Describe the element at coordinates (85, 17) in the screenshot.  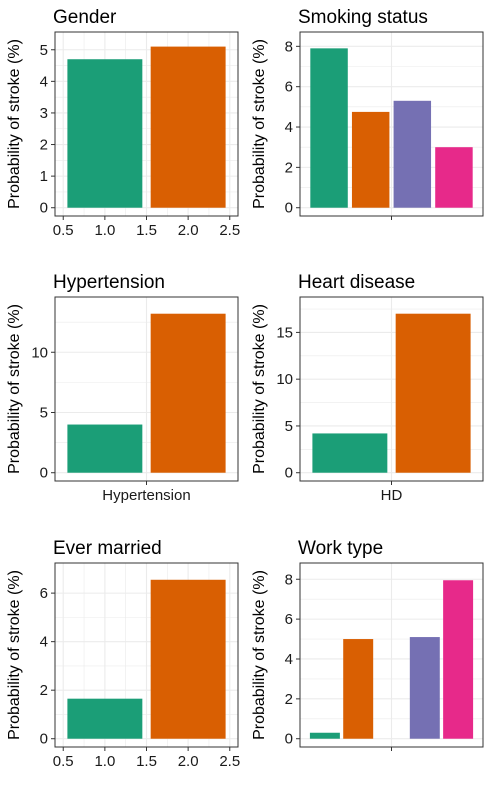
I see `panel-title: Gender` at that location.